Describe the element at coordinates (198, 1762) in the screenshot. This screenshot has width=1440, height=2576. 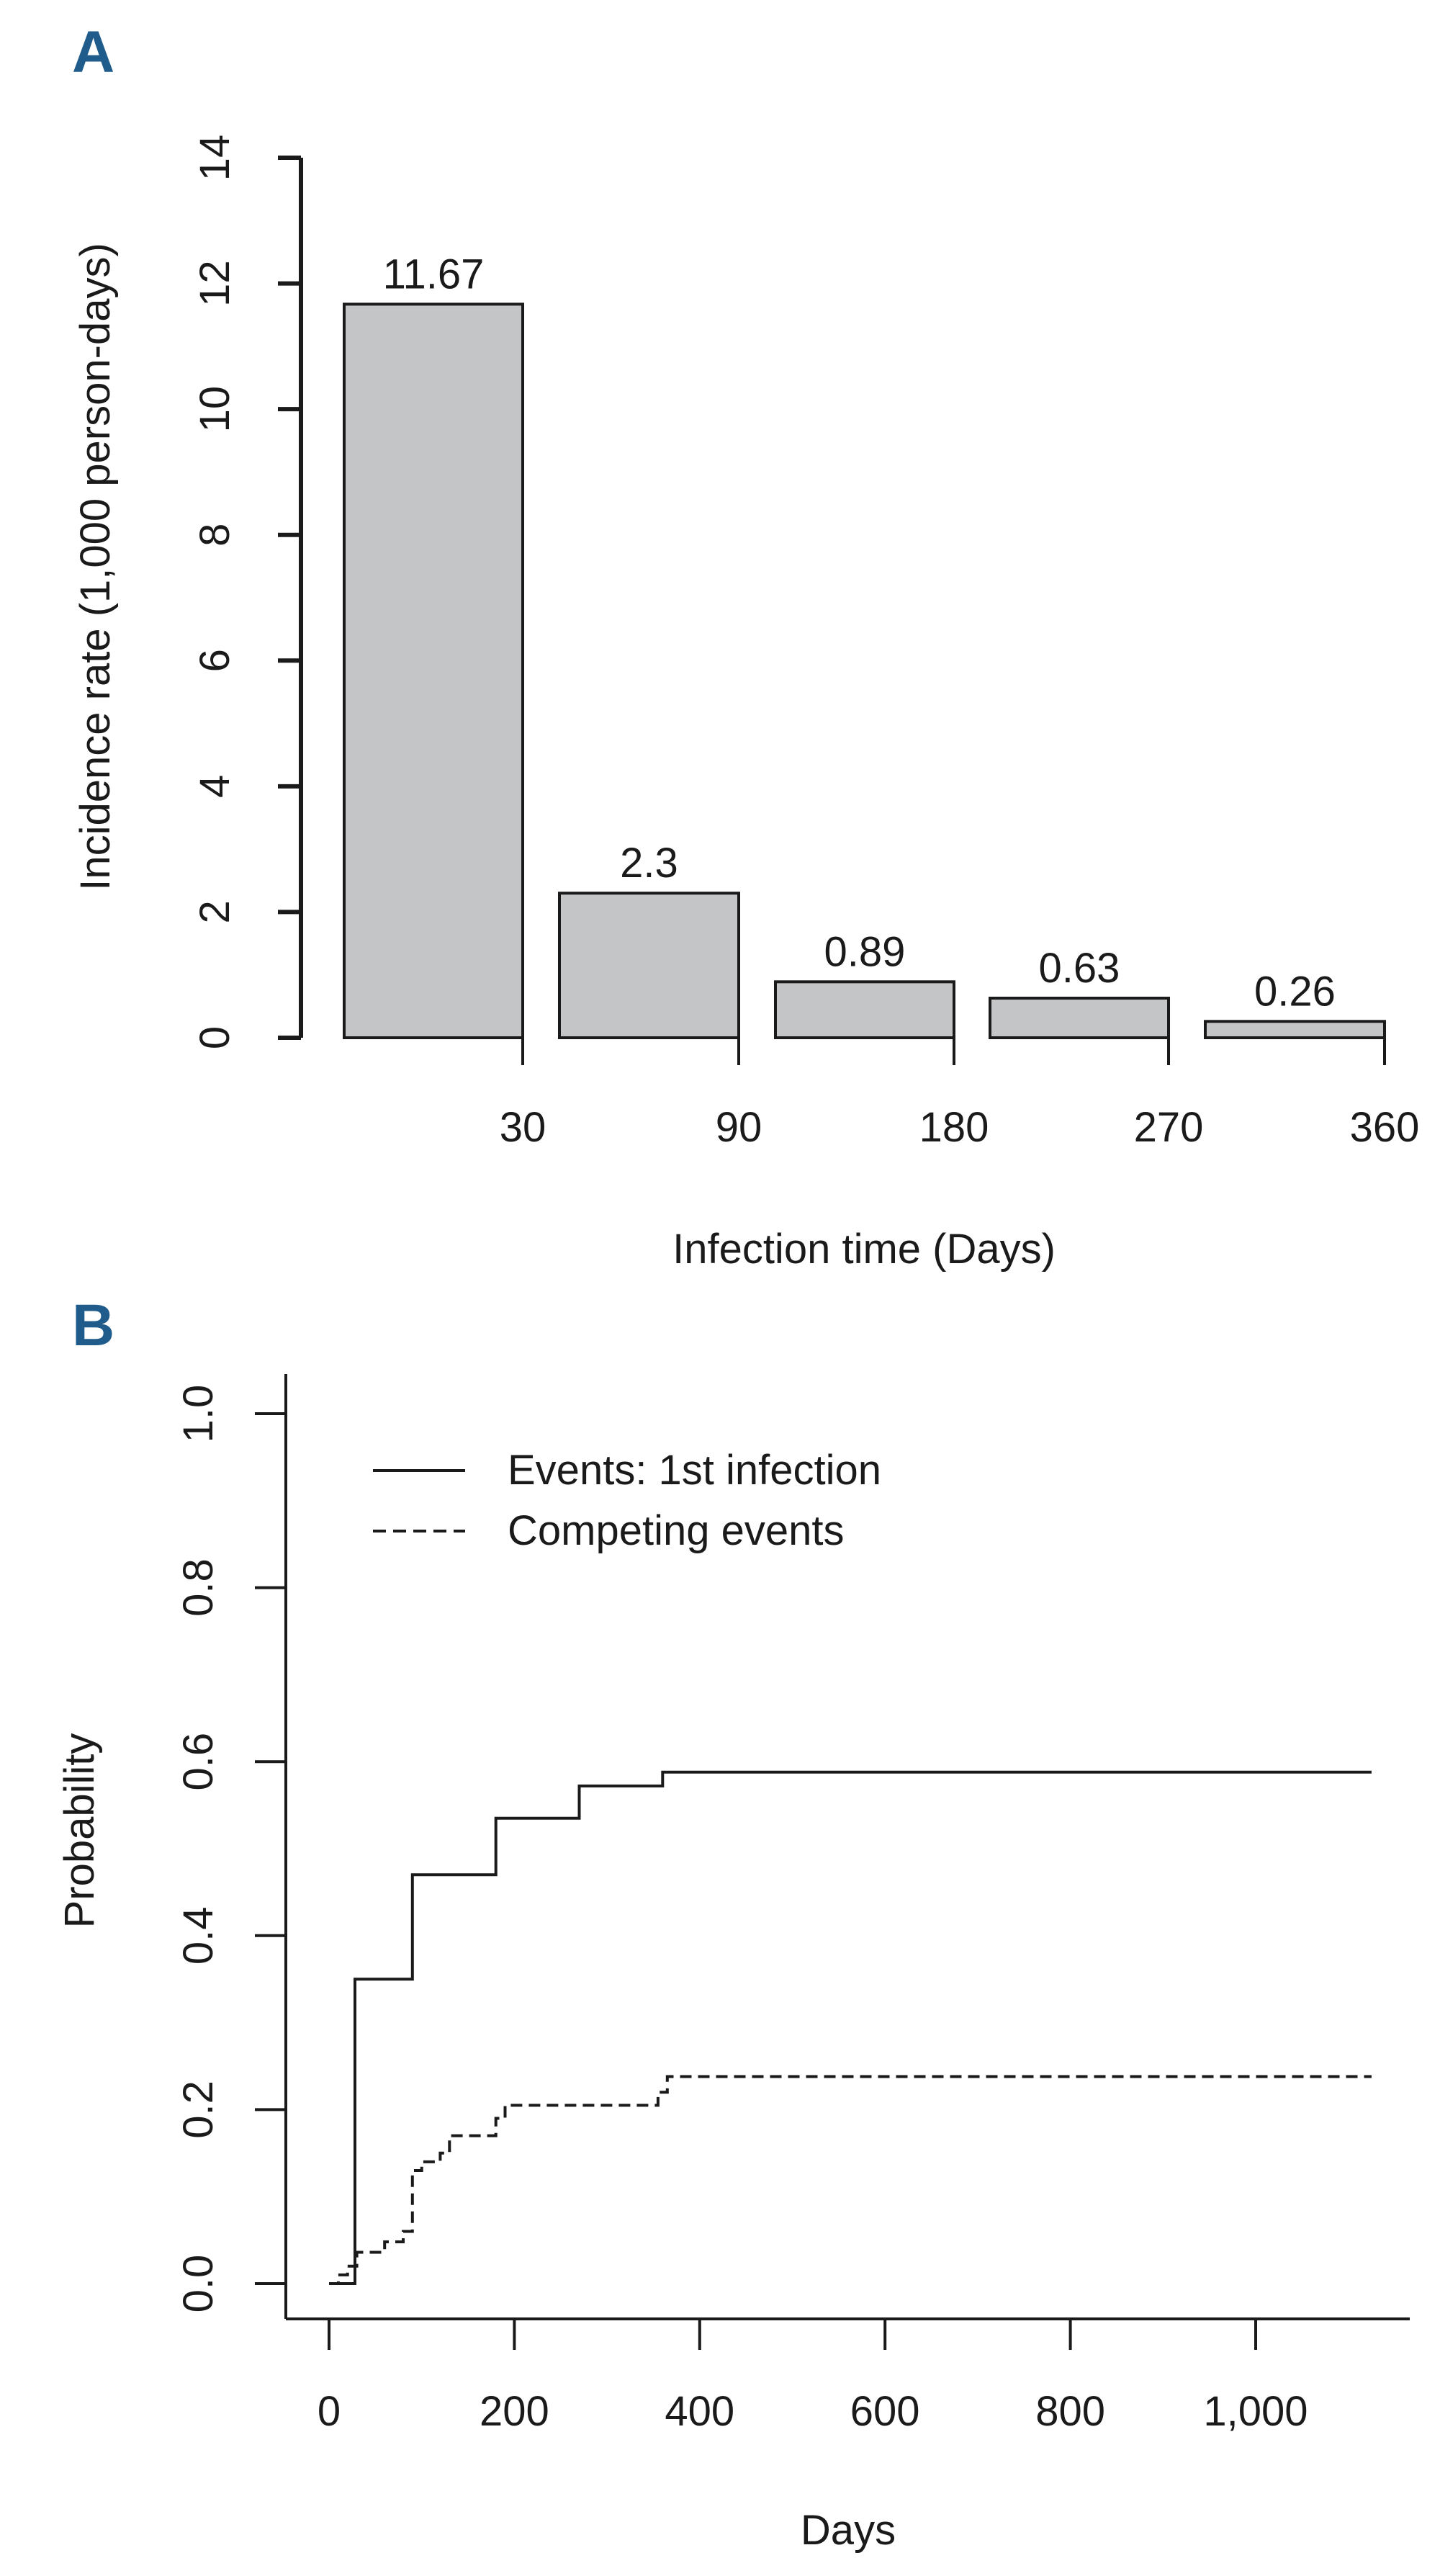
I see `panel-b-y-tick-label: 0.6` at that location.